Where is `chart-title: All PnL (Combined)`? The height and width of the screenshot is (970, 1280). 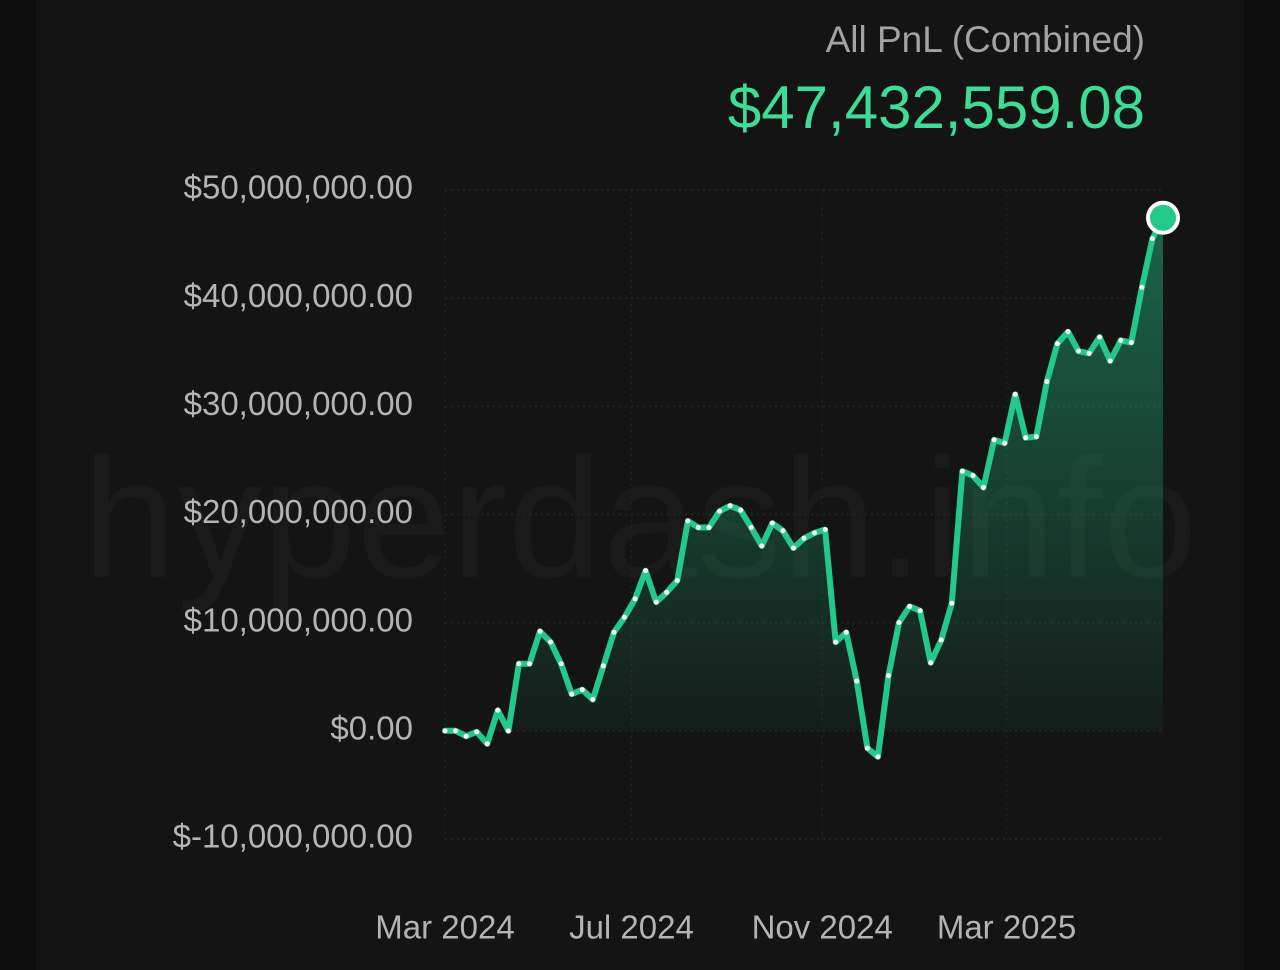
chart-title: All PnL (Combined) is located at coordinates (985, 39).